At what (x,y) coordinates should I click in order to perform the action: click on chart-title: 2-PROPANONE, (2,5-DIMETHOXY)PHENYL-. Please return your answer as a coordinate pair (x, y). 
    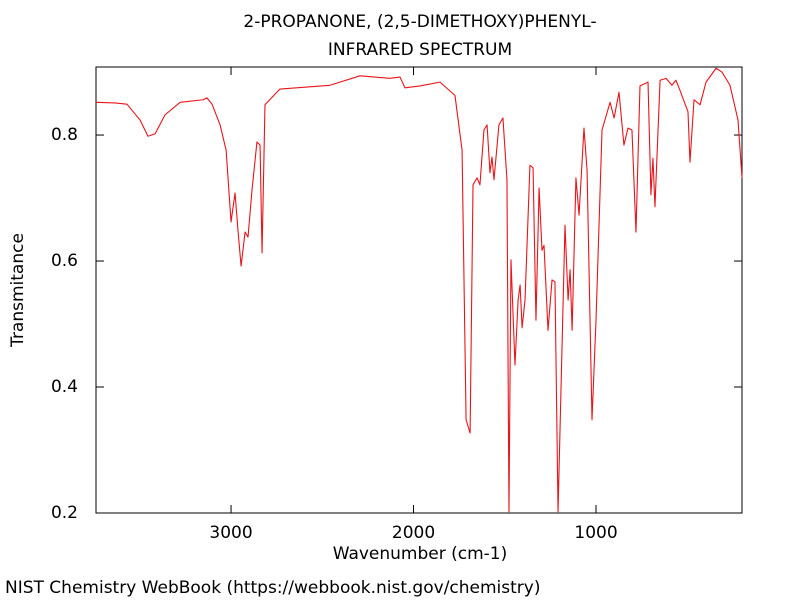
    Looking at the image, I should click on (419, 22).